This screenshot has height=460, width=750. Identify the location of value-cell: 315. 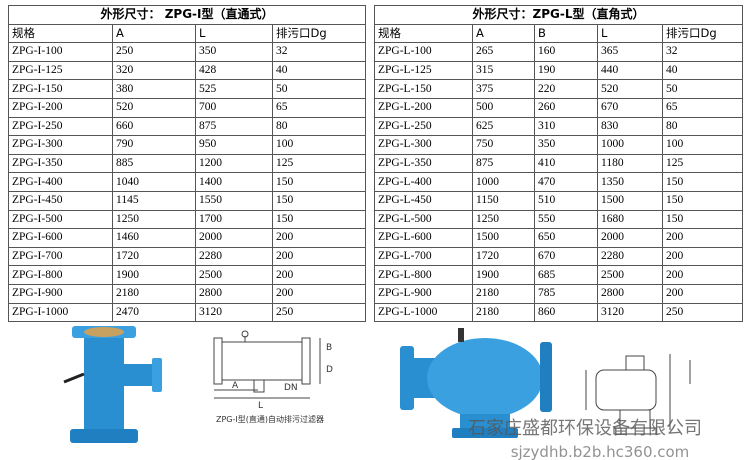
(503, 70).